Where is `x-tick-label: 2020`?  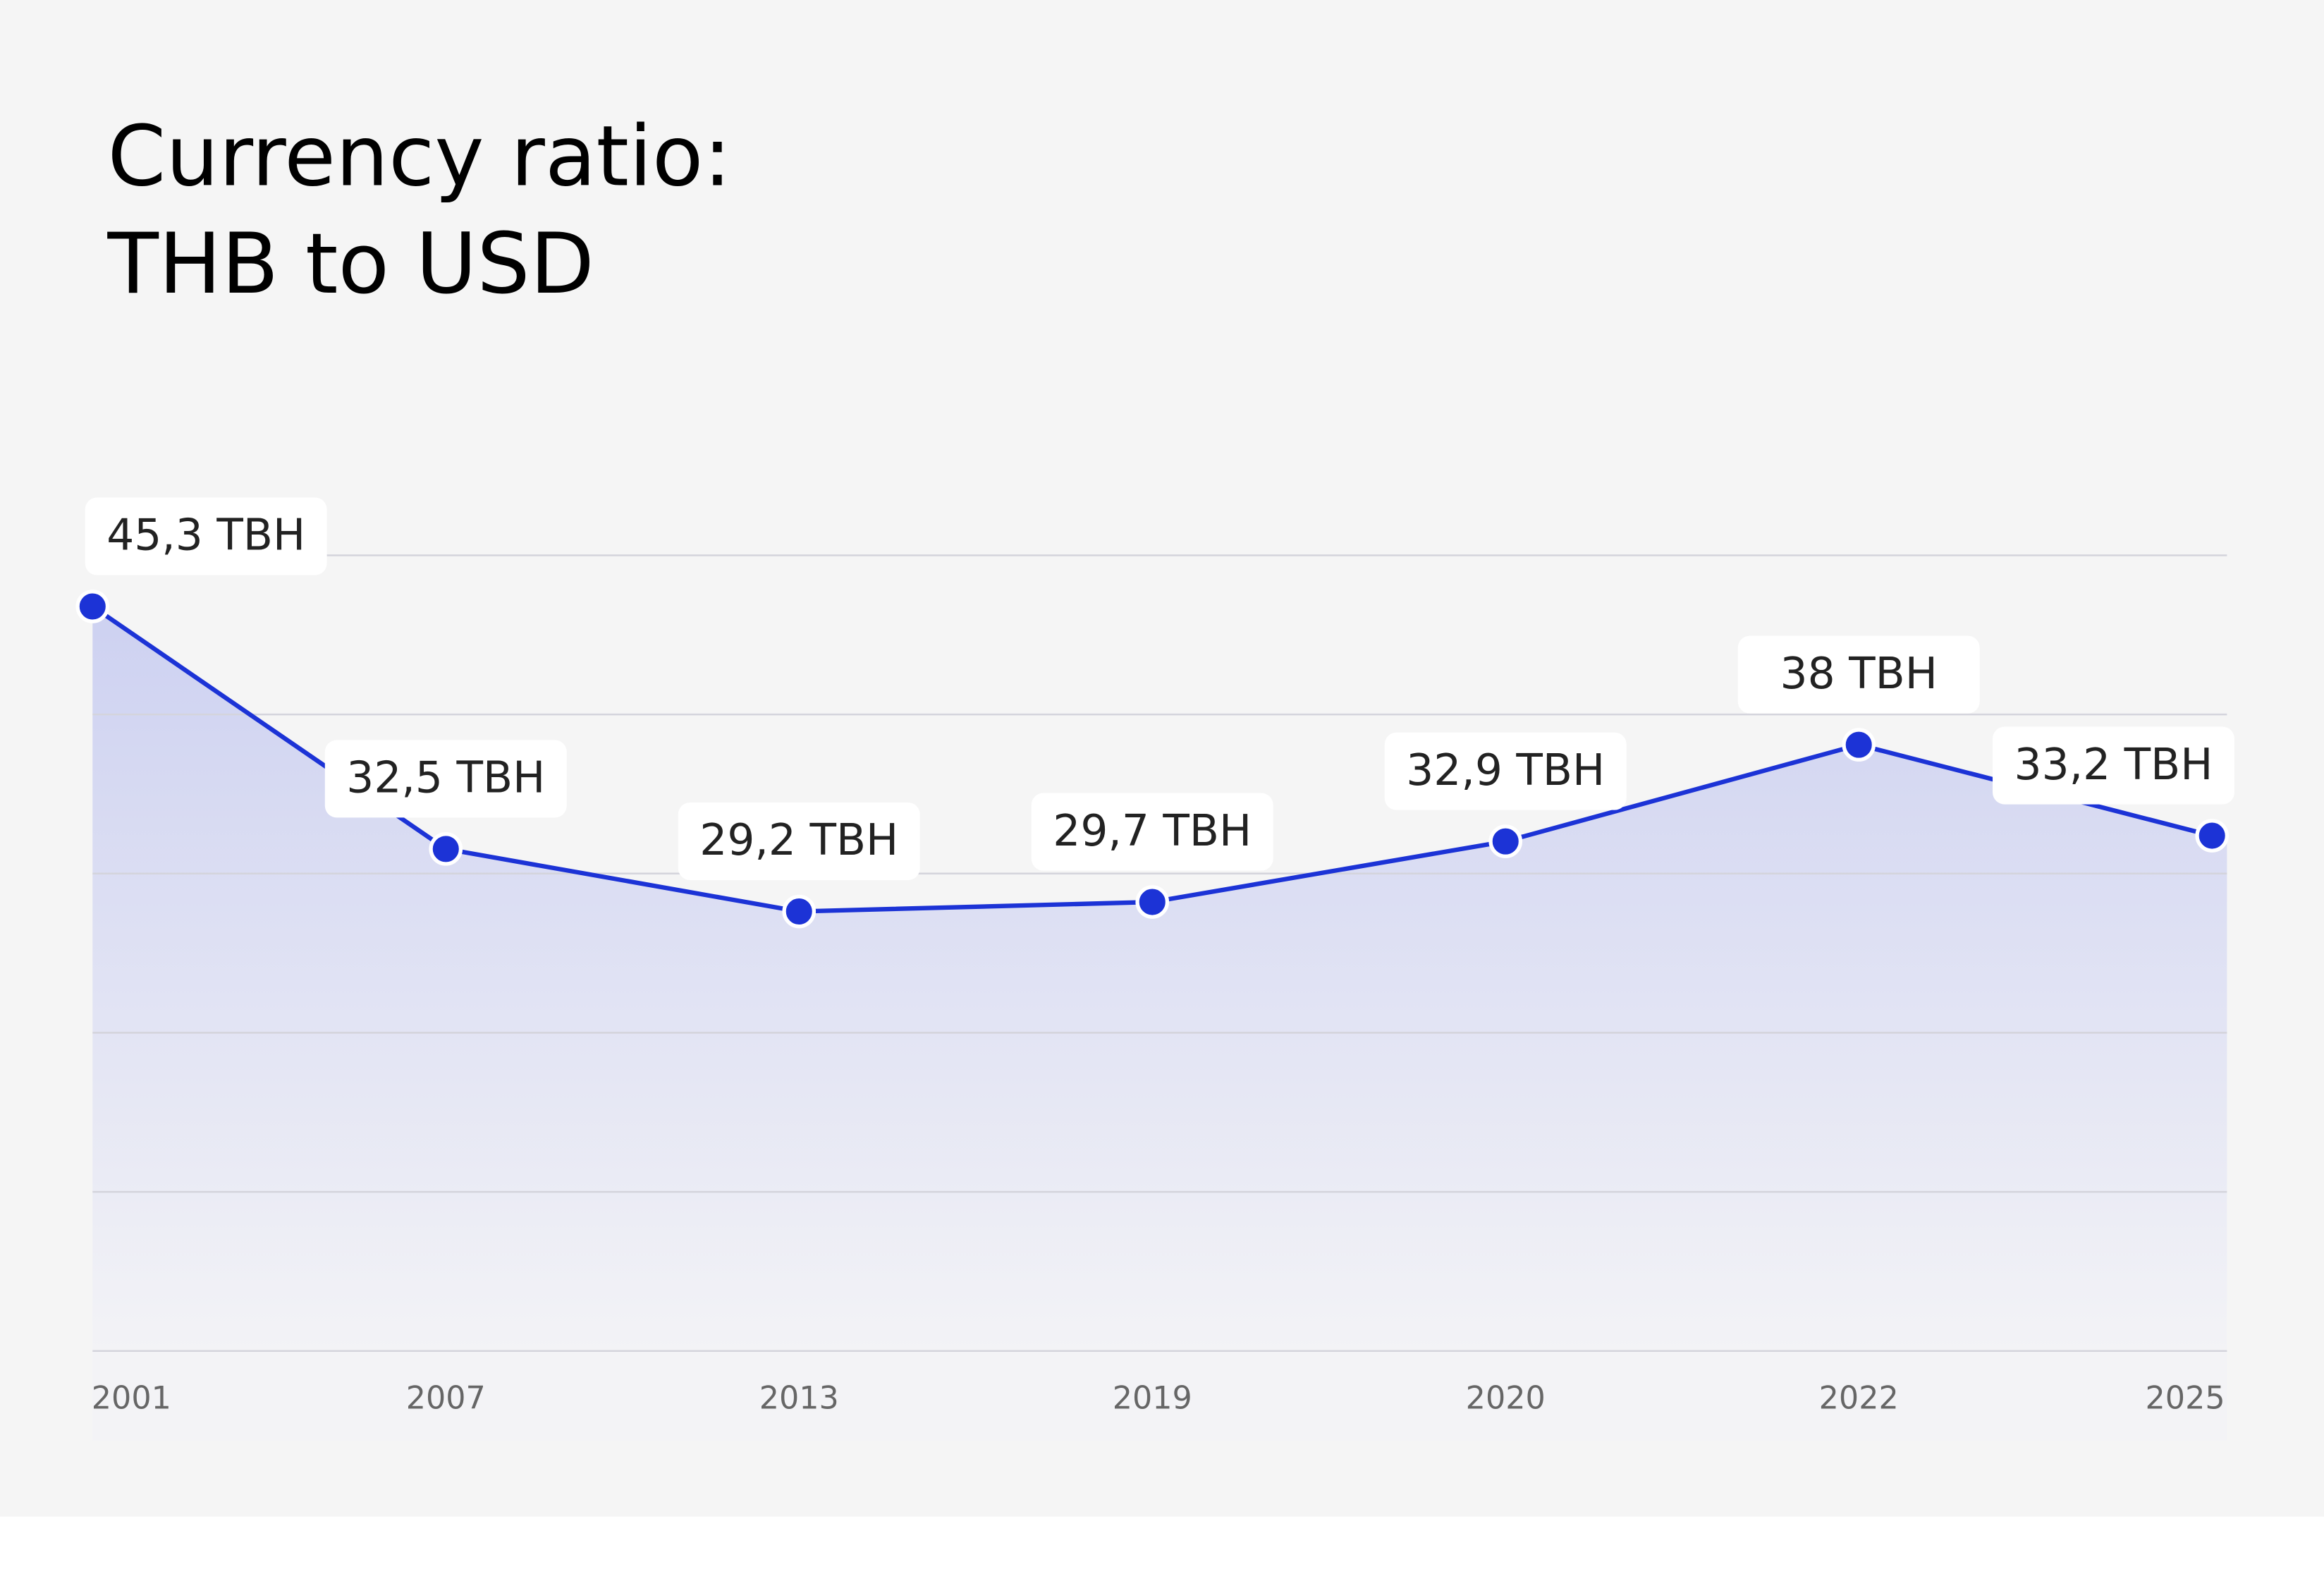 x-tick-label: 2020 is located at coordinates (1506, 1399).